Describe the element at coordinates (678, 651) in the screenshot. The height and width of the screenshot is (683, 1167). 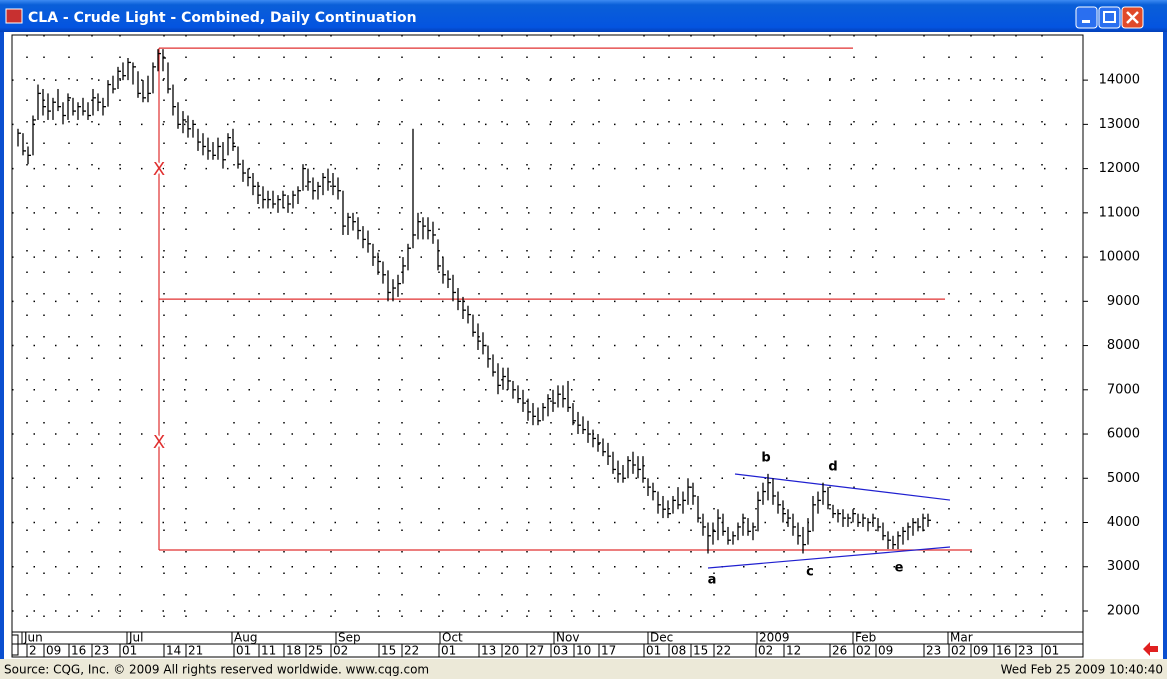
I see `x-tick-label: 08` at that location.